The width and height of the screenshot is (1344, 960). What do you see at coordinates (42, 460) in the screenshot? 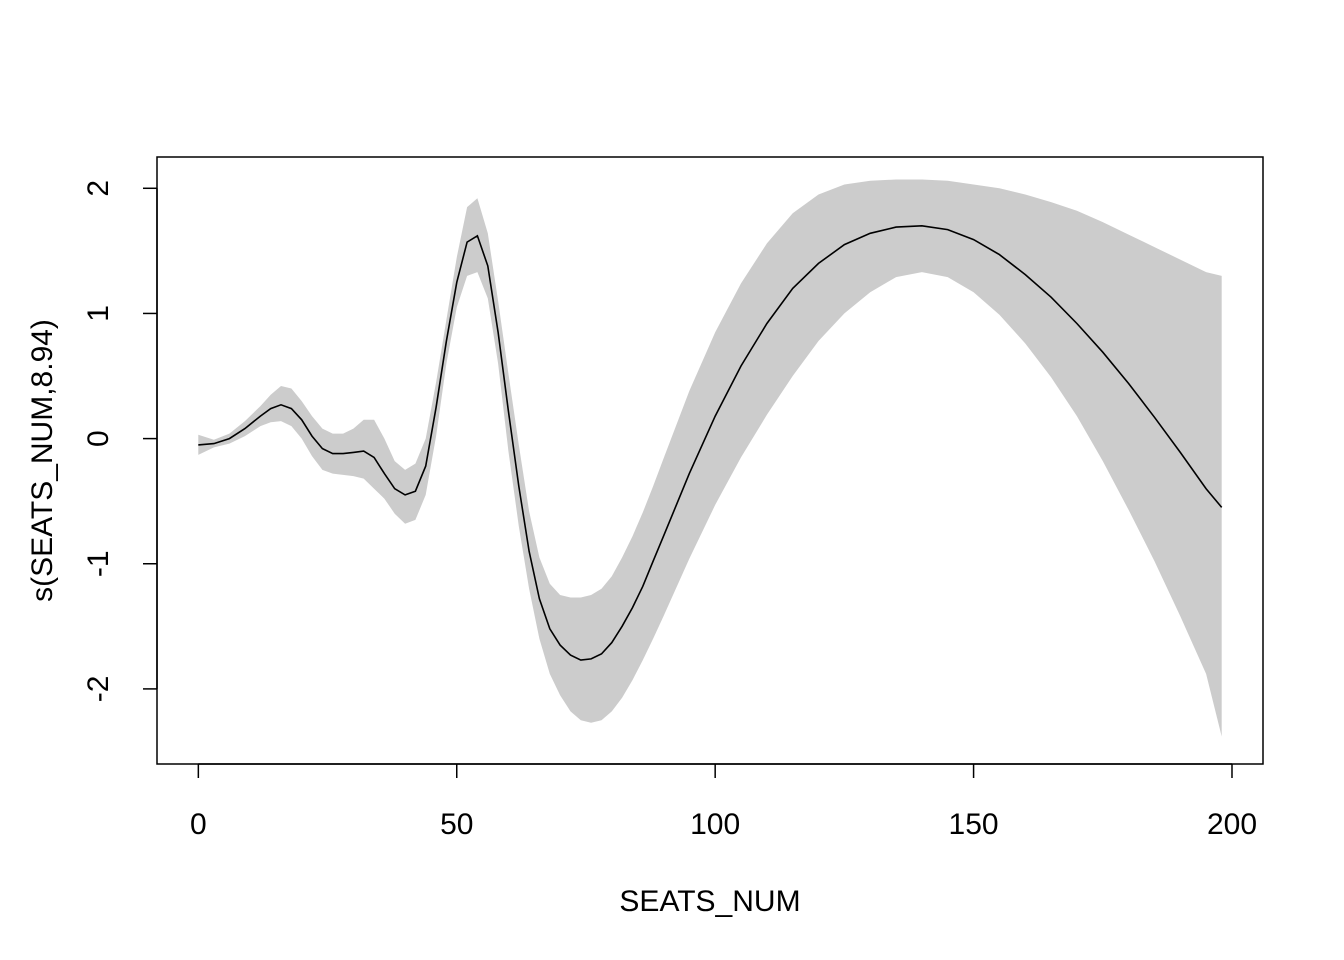
I see `y-axis-label: s(SEATS_NUM,8.94)` at bounding box center [42, 460].